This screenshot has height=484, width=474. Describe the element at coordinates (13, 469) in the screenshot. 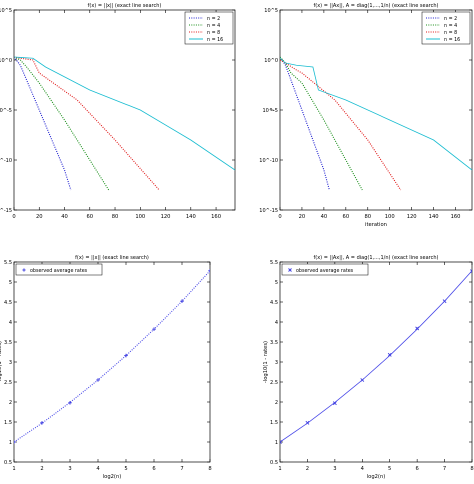

I see `x-tick-label: 1` at that location.